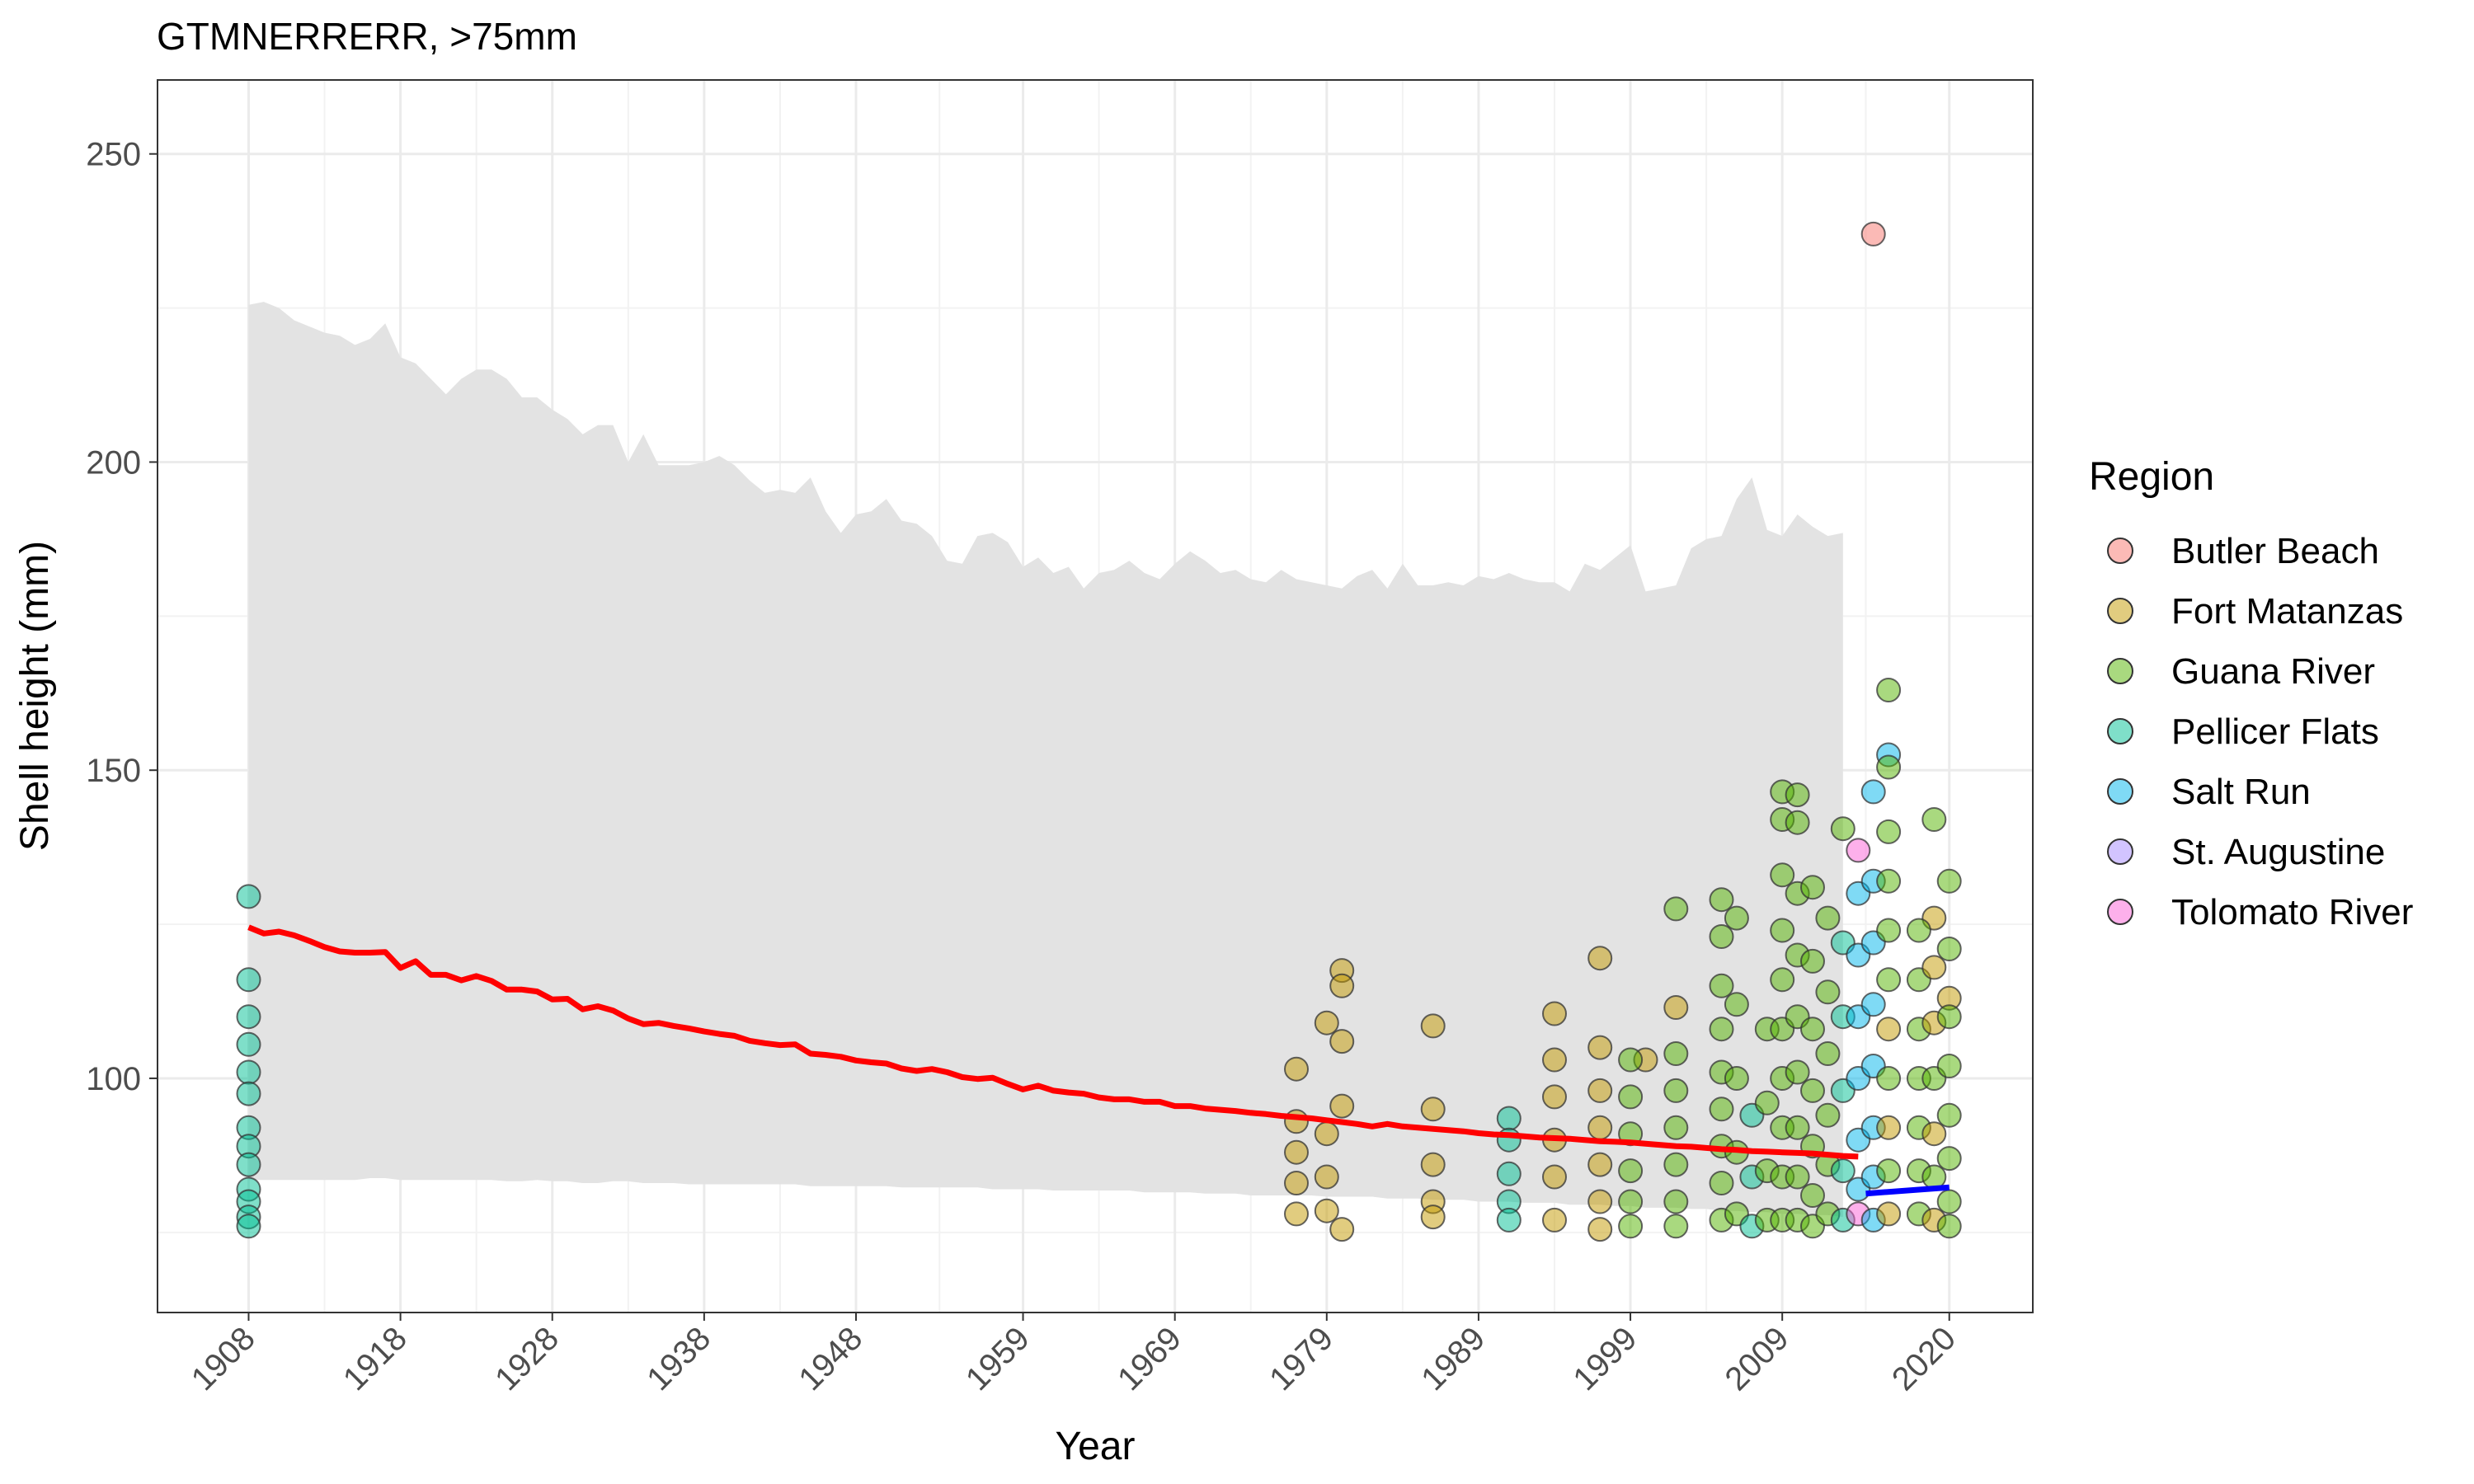 The height and width of the screenshot is (1484, 2474). I want to click on legend-label: Guana River, so click(2273, 671).